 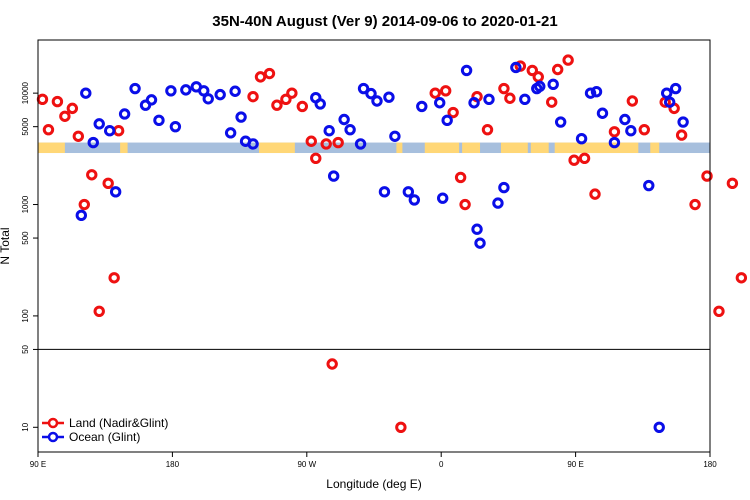 I want to click on y-tick-label: 10000, so click(x=25, y=92).